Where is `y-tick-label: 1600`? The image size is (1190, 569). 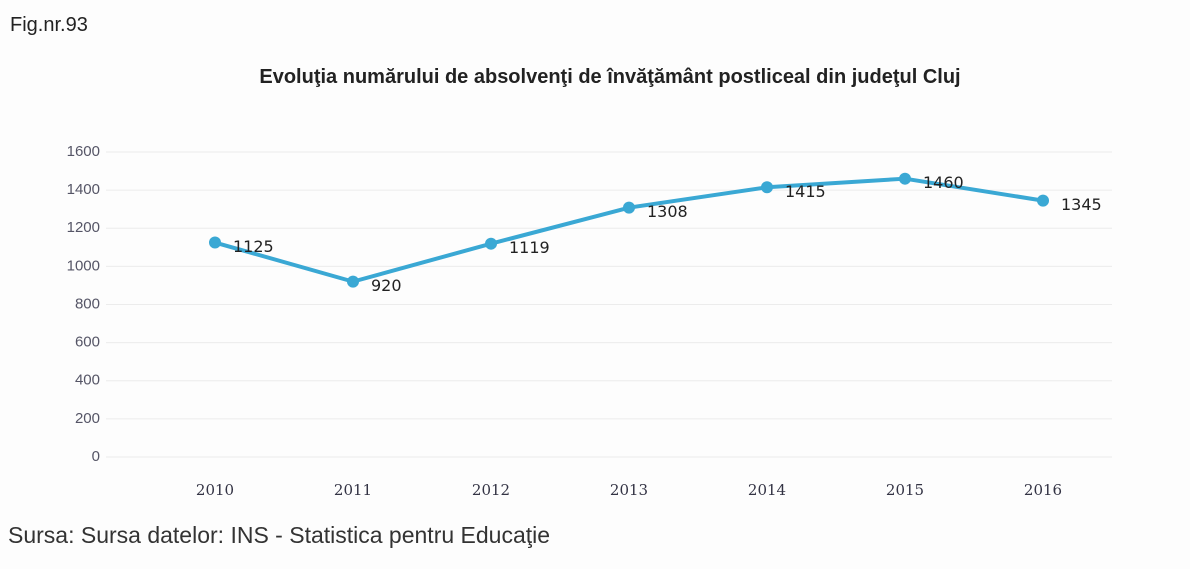 y-tick-label: 1600 is located at coordinates (83, 151).